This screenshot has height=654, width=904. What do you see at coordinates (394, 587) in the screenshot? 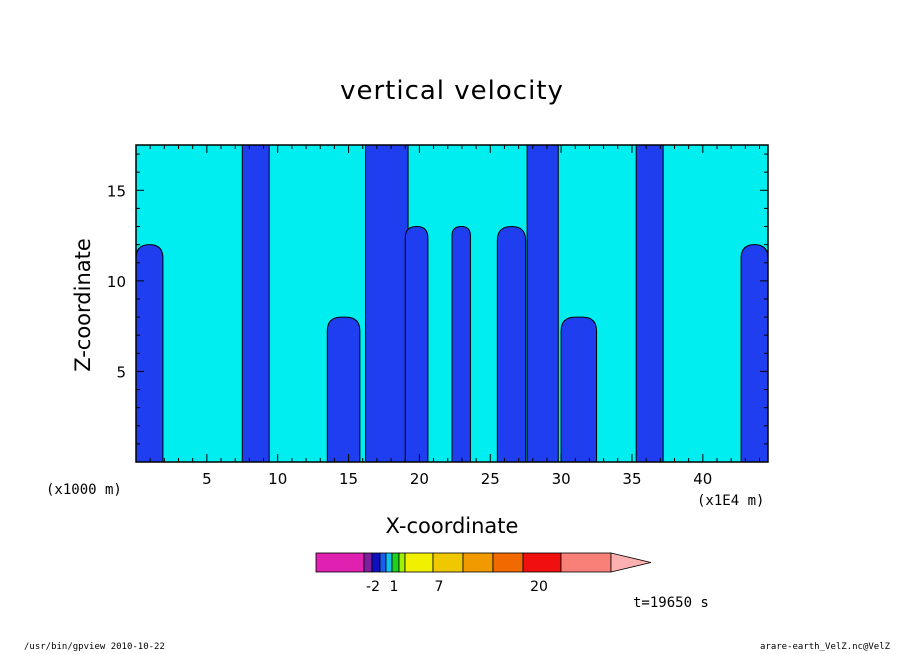
I see `colorbar-label: 1` at bounding box center [394, 587].